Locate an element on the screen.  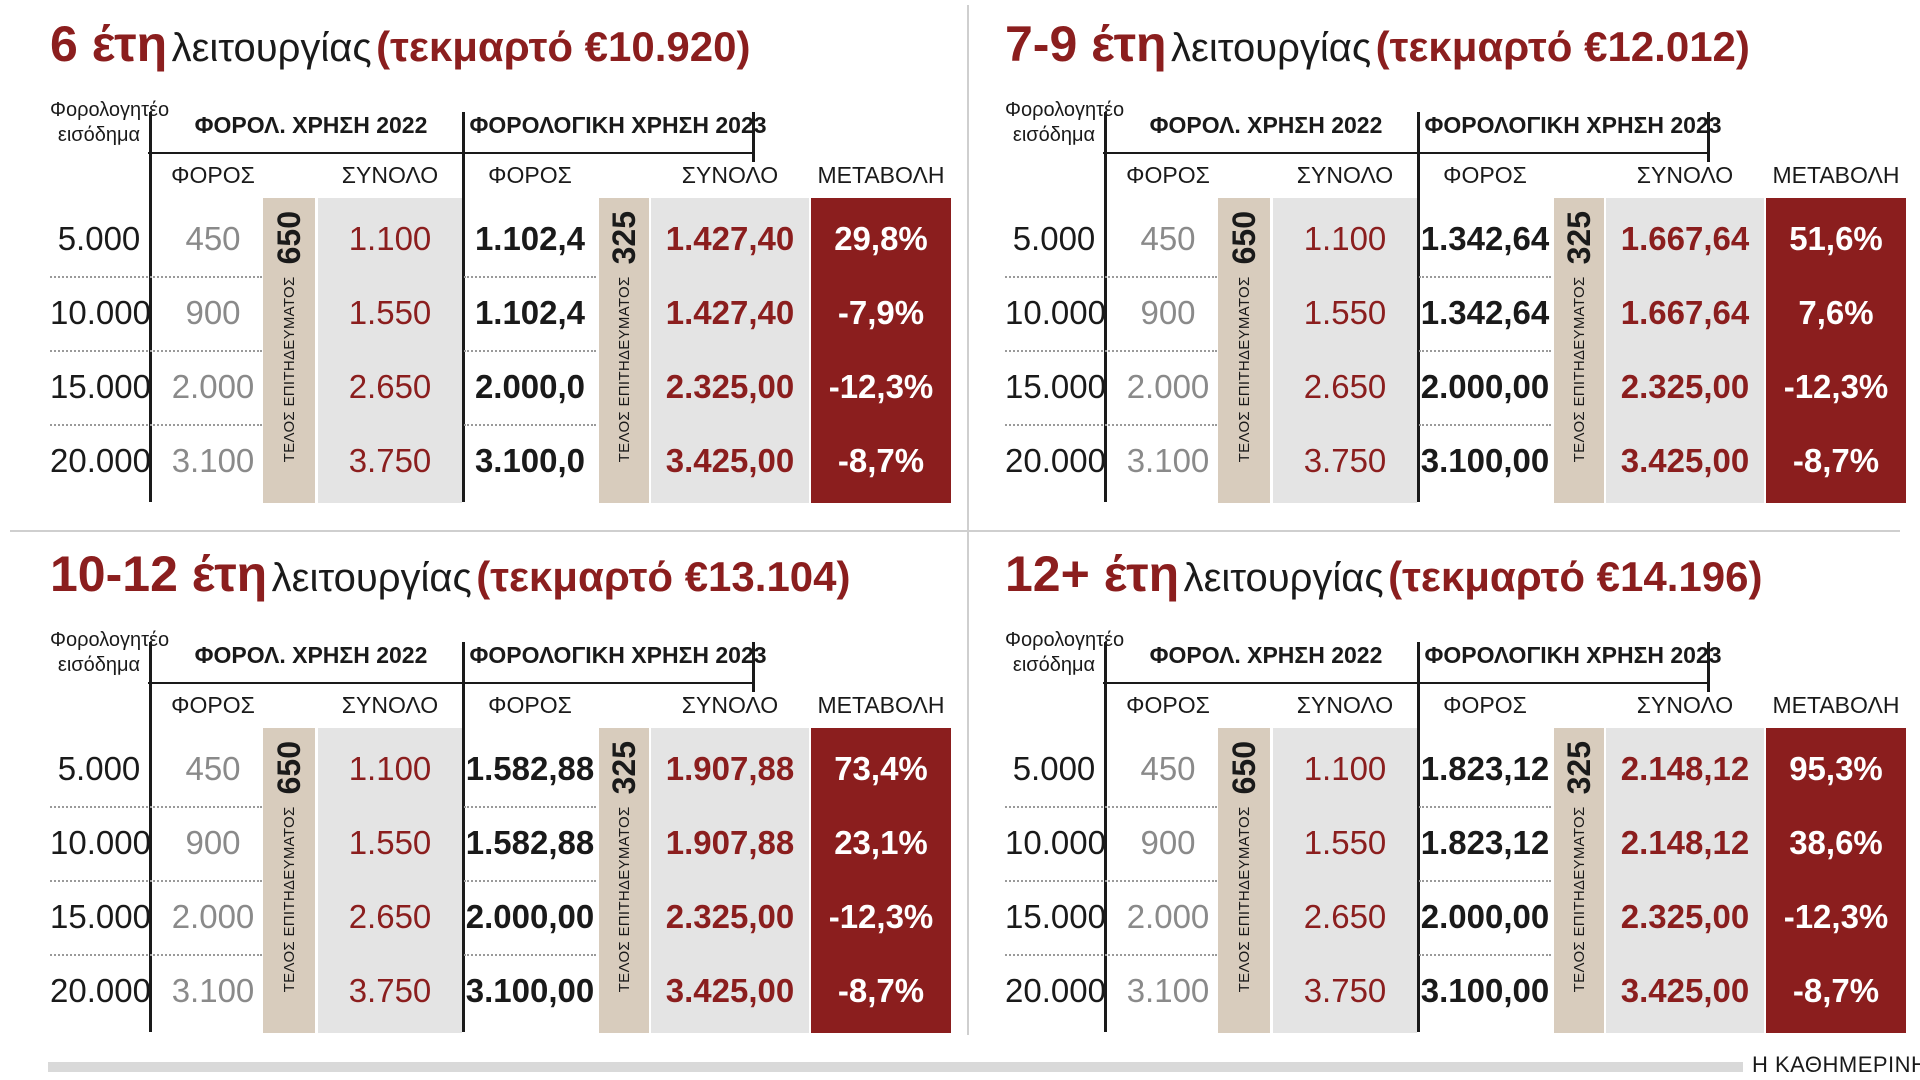
table-row: 10.000 900 1.550 1.342,64 1.667,64 7,6% is located at coordinates (1455, 313).